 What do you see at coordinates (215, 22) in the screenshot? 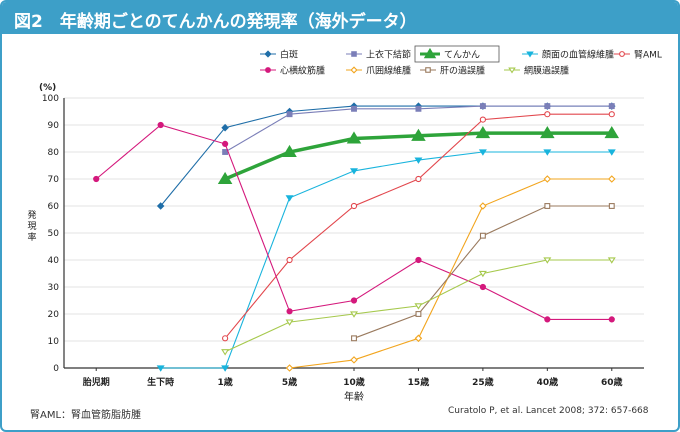
I see `figure-title: 図2 年齢期ごとのてんかんの発現率（海外データ）` at bounding box center [215, 22].